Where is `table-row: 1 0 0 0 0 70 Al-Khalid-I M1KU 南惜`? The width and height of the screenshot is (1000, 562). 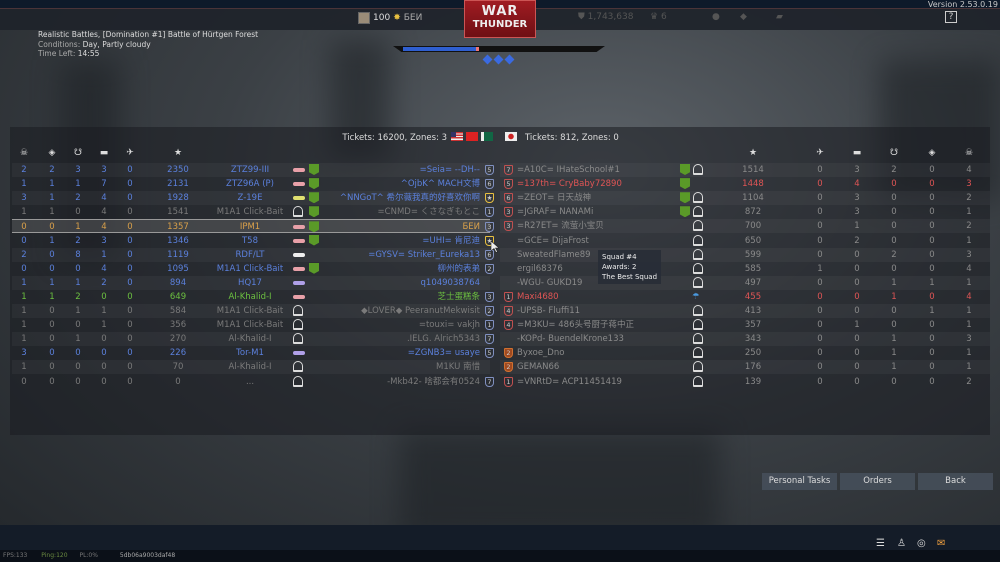 table-row: 1 0 0 0 0 70 Al-Khalid-I M1KU 南惜 is located at coordinates (251, 367).